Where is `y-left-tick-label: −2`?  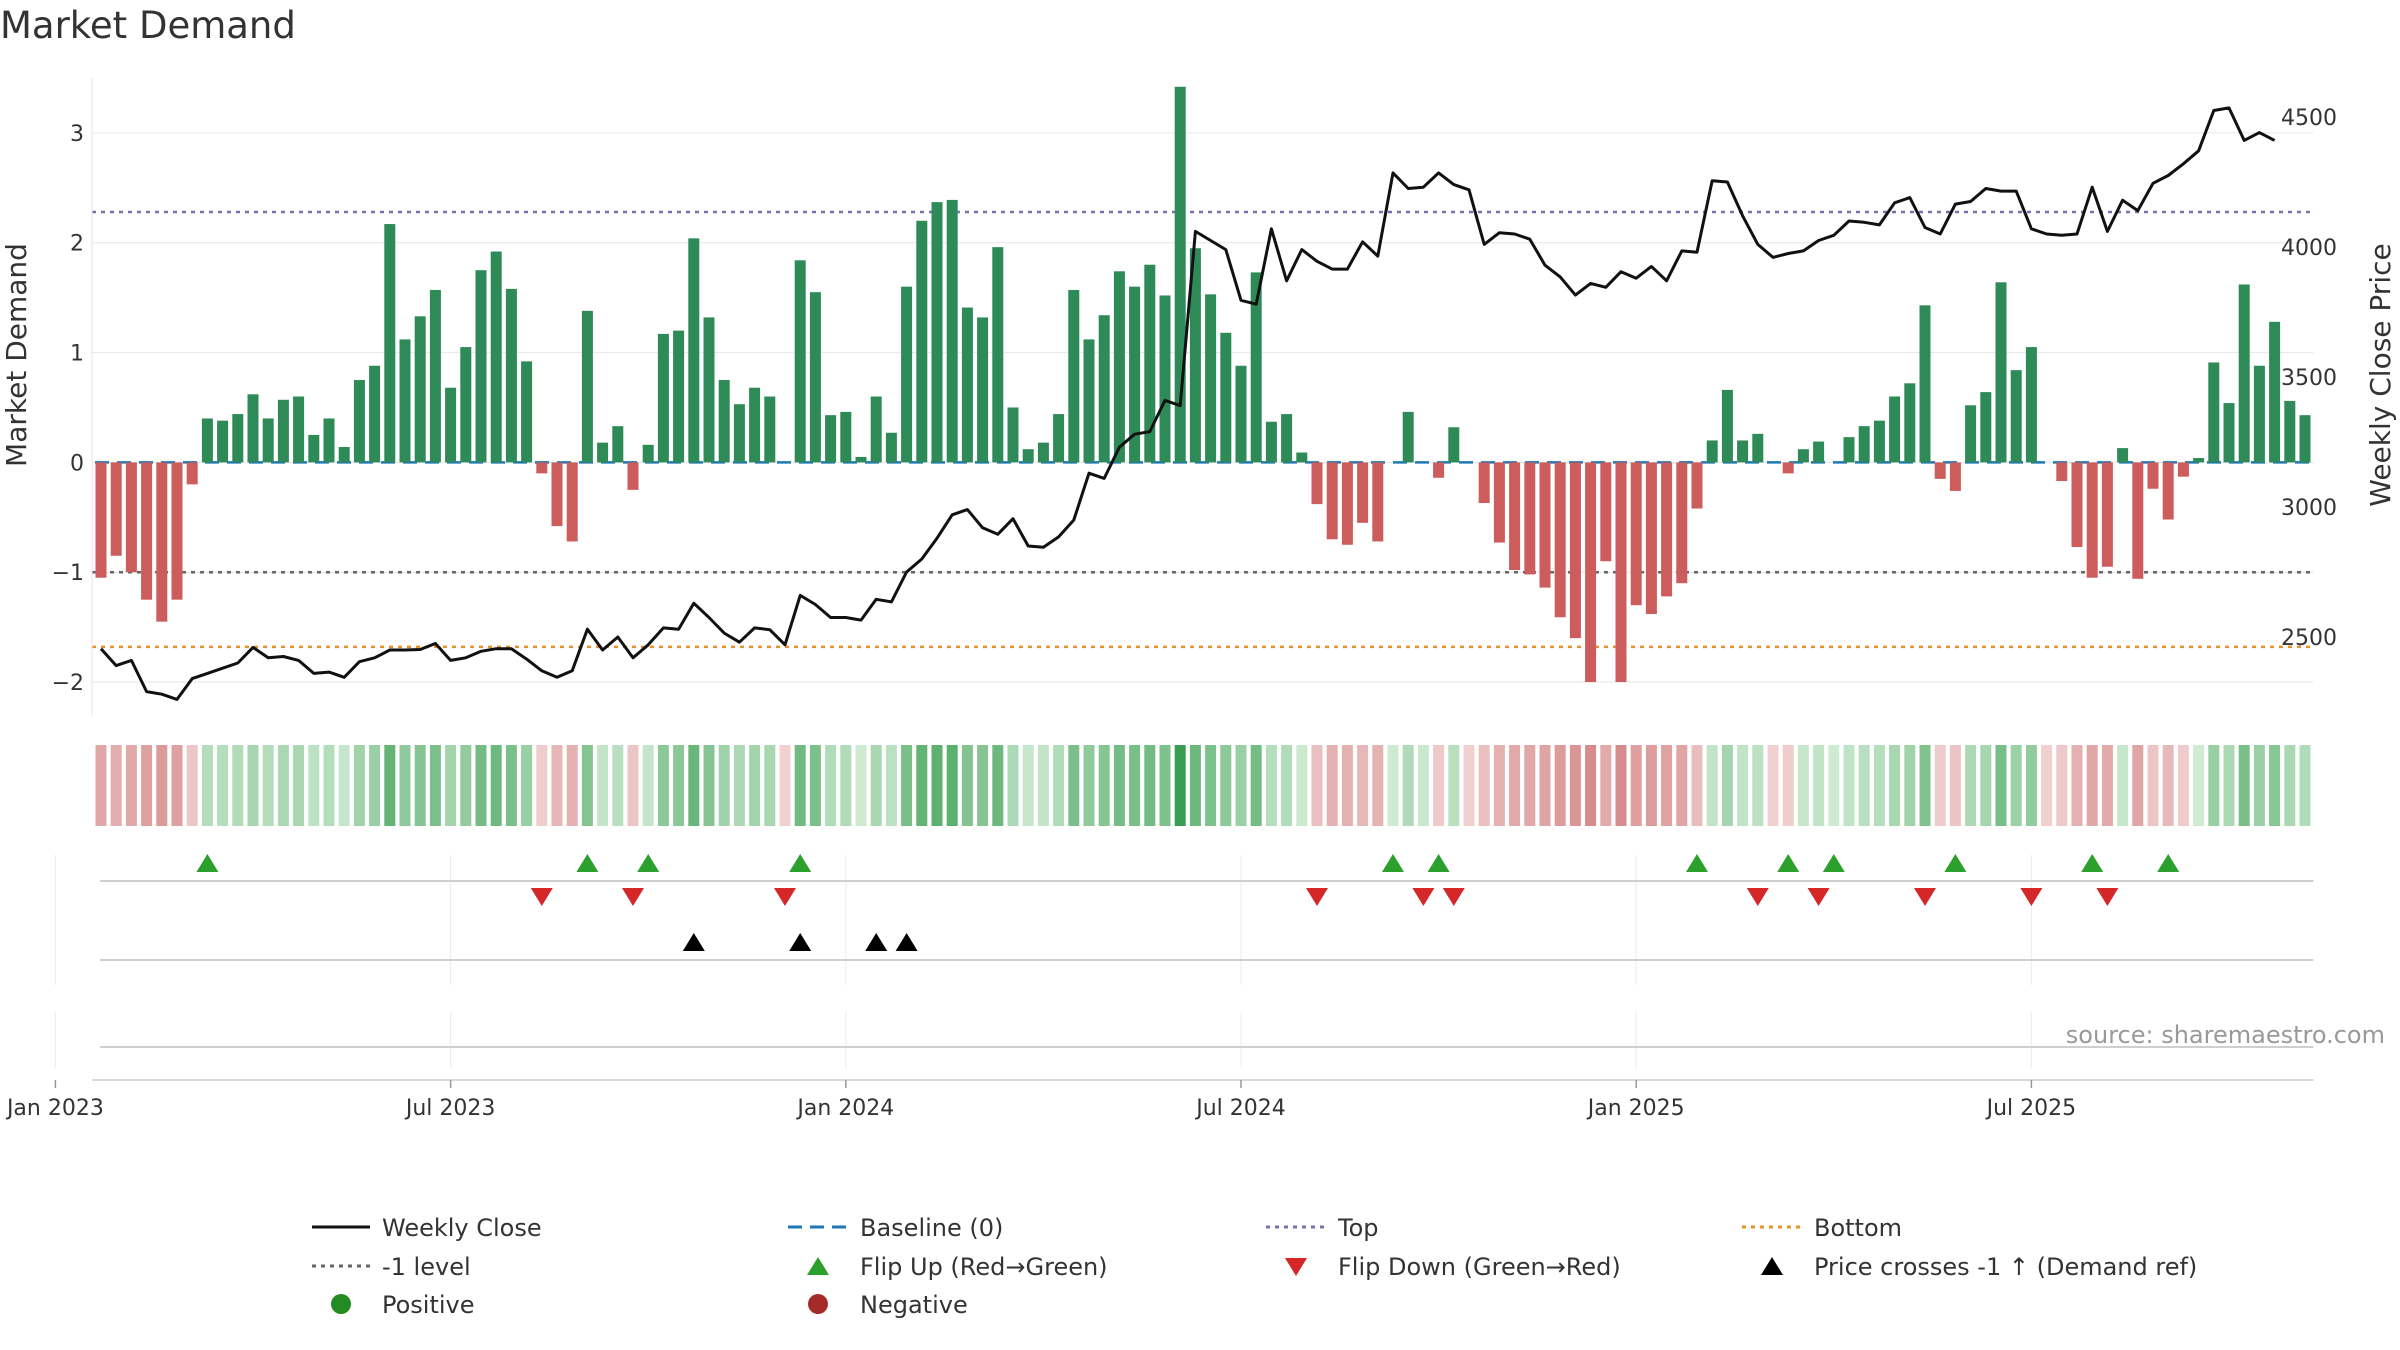 y-left-tick-label: −2 is located at coordinates (68, 683).